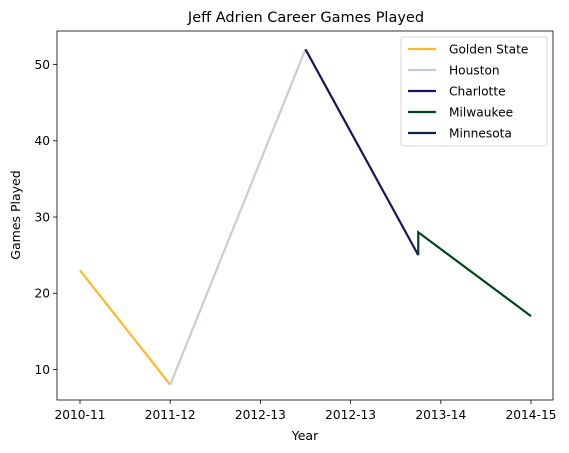 This screenshot has height=453, width=569. I want to click on y-axis: 10 20 30 40 50, so click(45, 217).